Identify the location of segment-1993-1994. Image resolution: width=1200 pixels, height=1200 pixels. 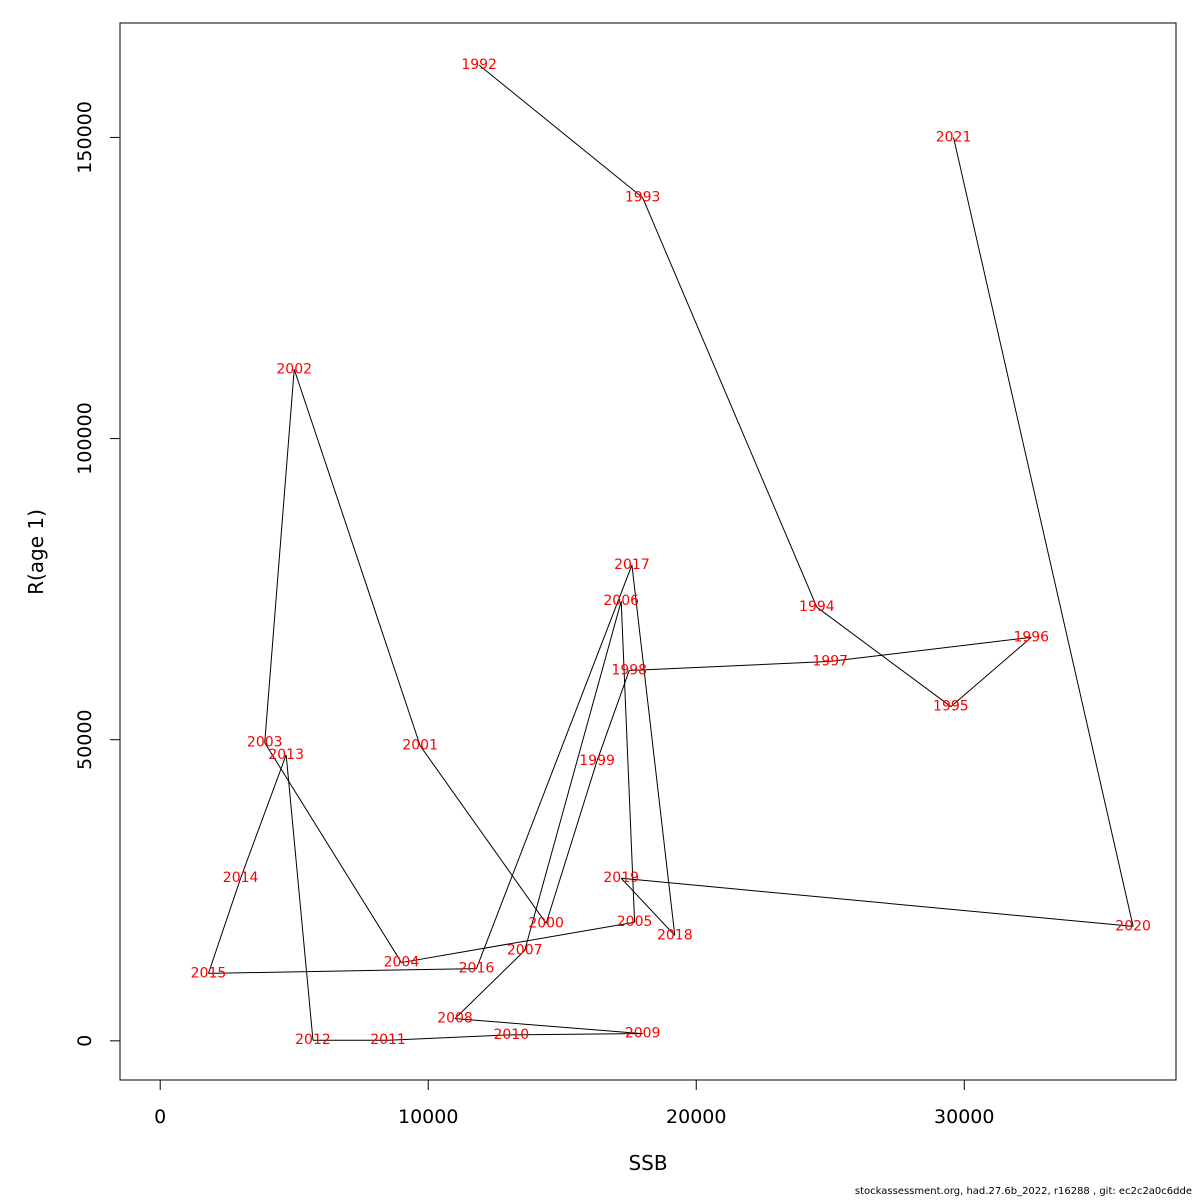
(730, 402).